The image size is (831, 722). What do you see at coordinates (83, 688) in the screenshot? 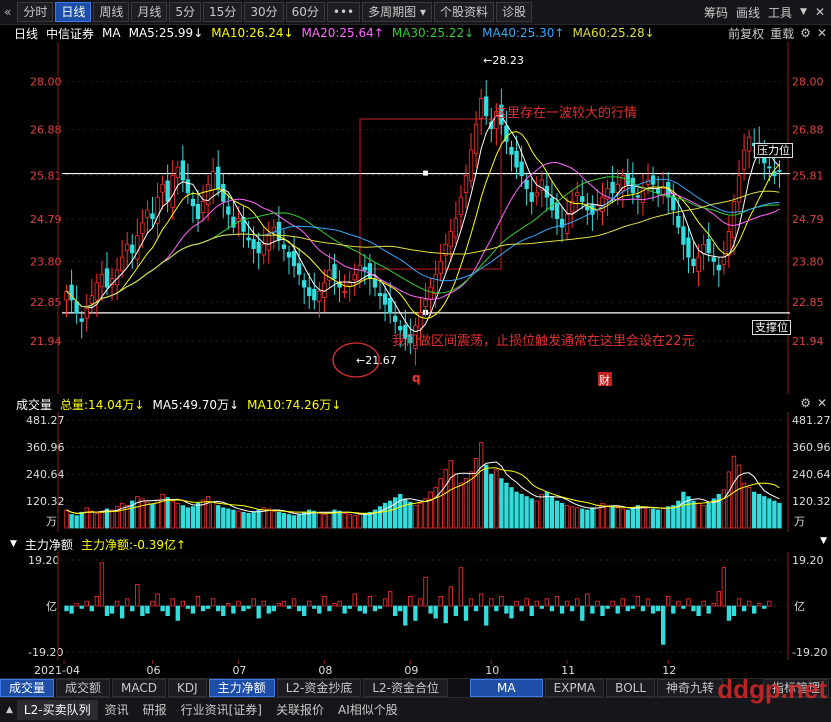
I see `indicator-tab: 成交额` at bounding box center [83, 688].